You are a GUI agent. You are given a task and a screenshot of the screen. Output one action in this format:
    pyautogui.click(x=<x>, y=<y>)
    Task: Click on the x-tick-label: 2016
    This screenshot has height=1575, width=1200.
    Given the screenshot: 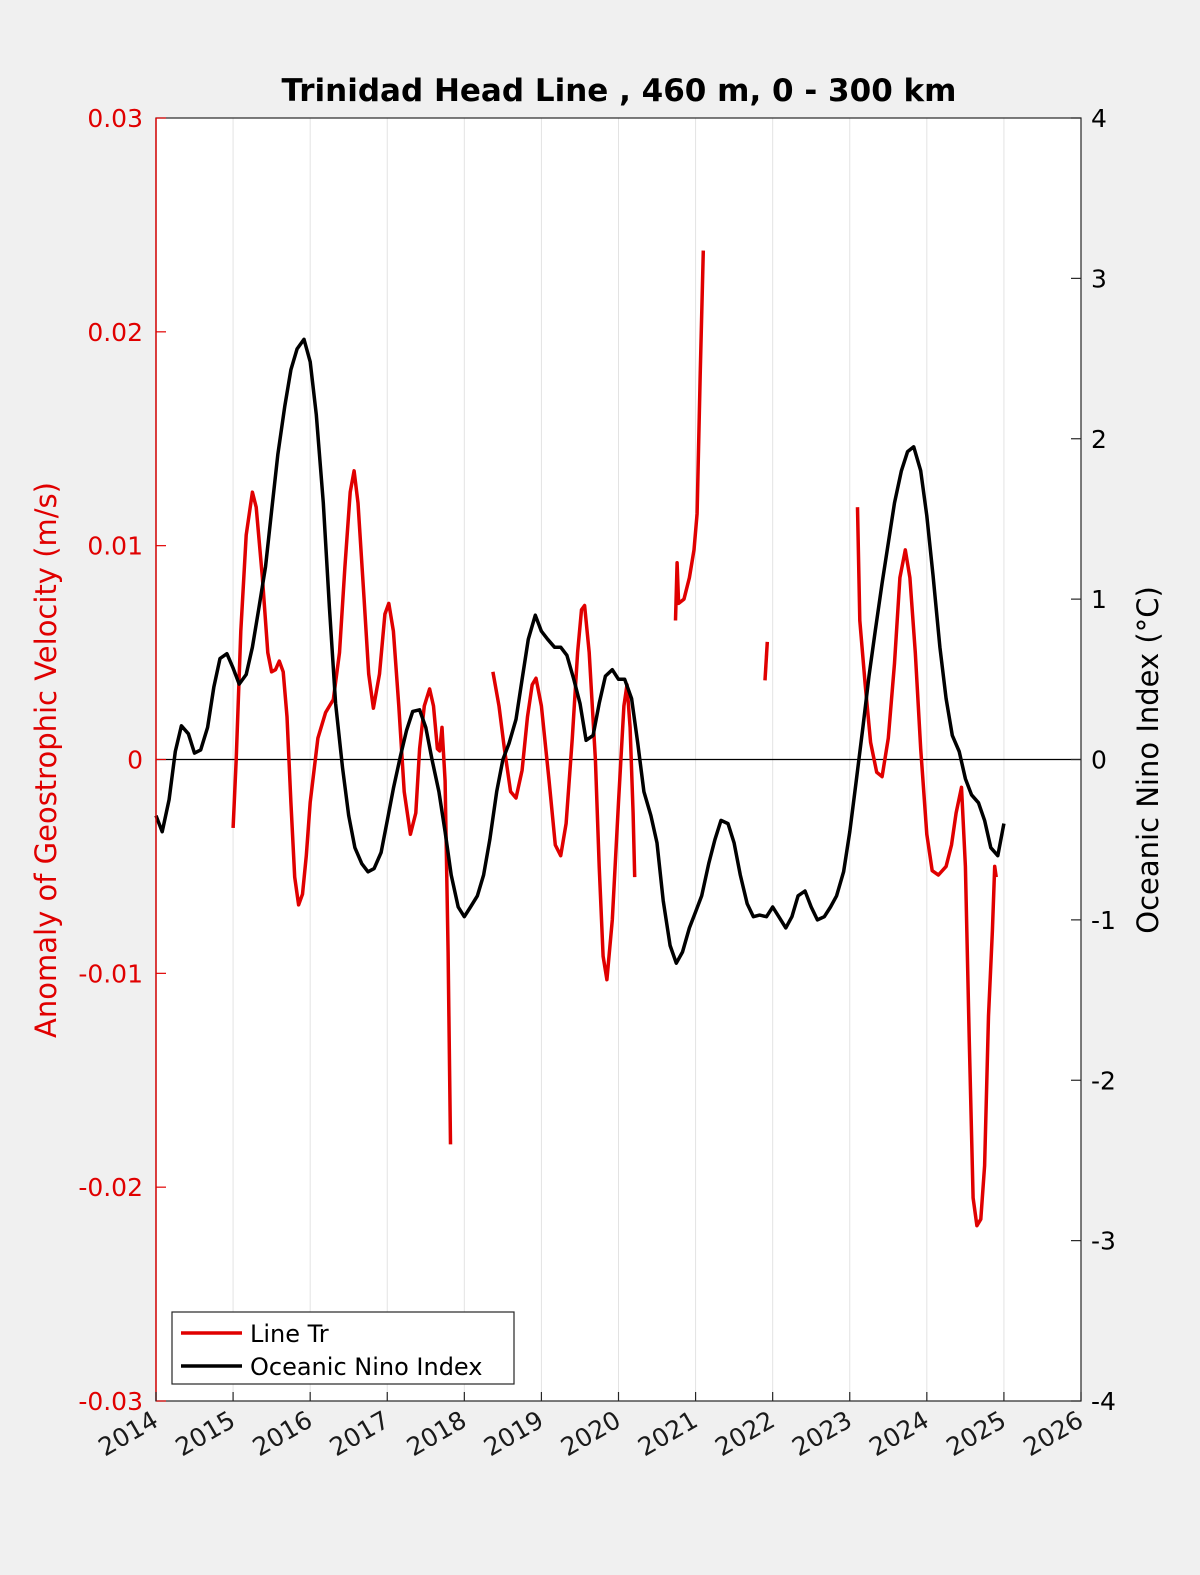 What is the action you would take?
    pyautogui.click(x=283, y=1433)
    